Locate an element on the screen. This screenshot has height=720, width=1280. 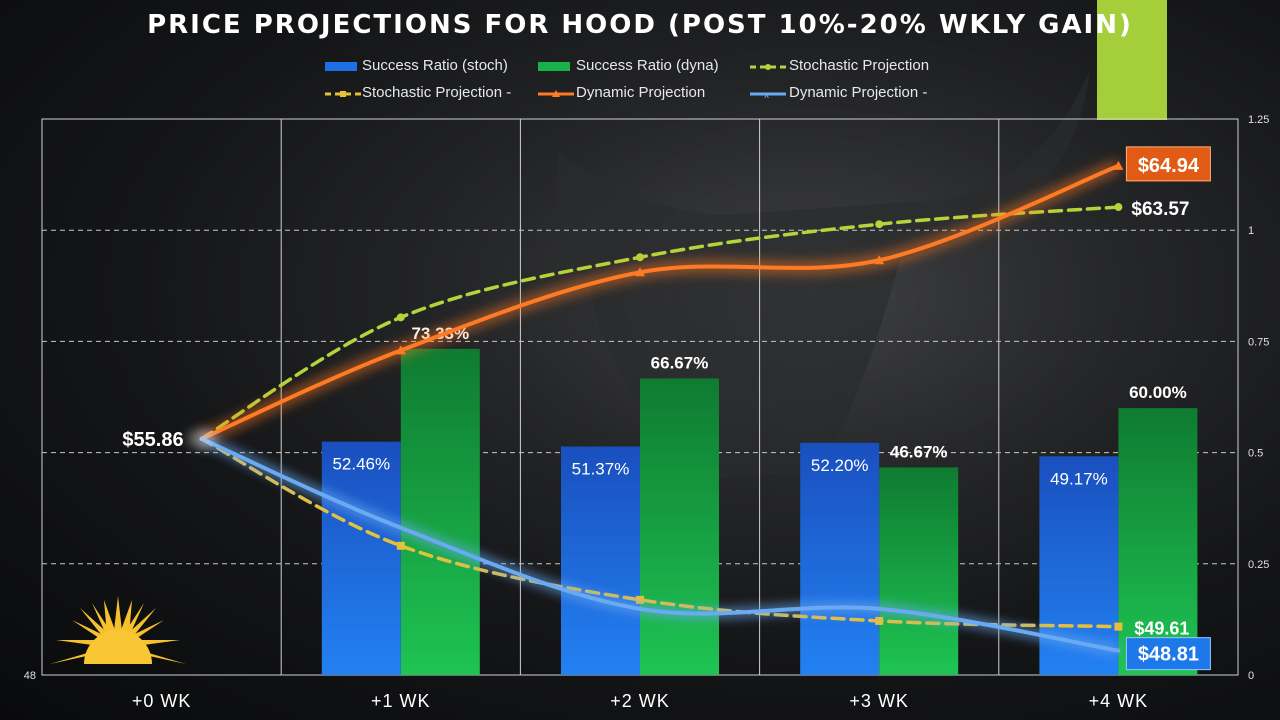
x-tick-label: +4 WK is located at coordinates (1119, 701).